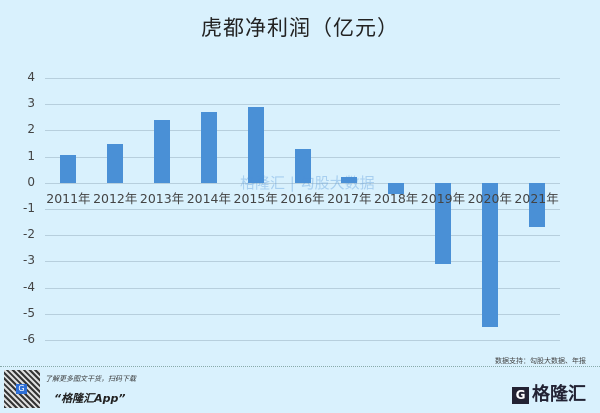  I want to click on y-tick-label: -1, so click(29, 208).